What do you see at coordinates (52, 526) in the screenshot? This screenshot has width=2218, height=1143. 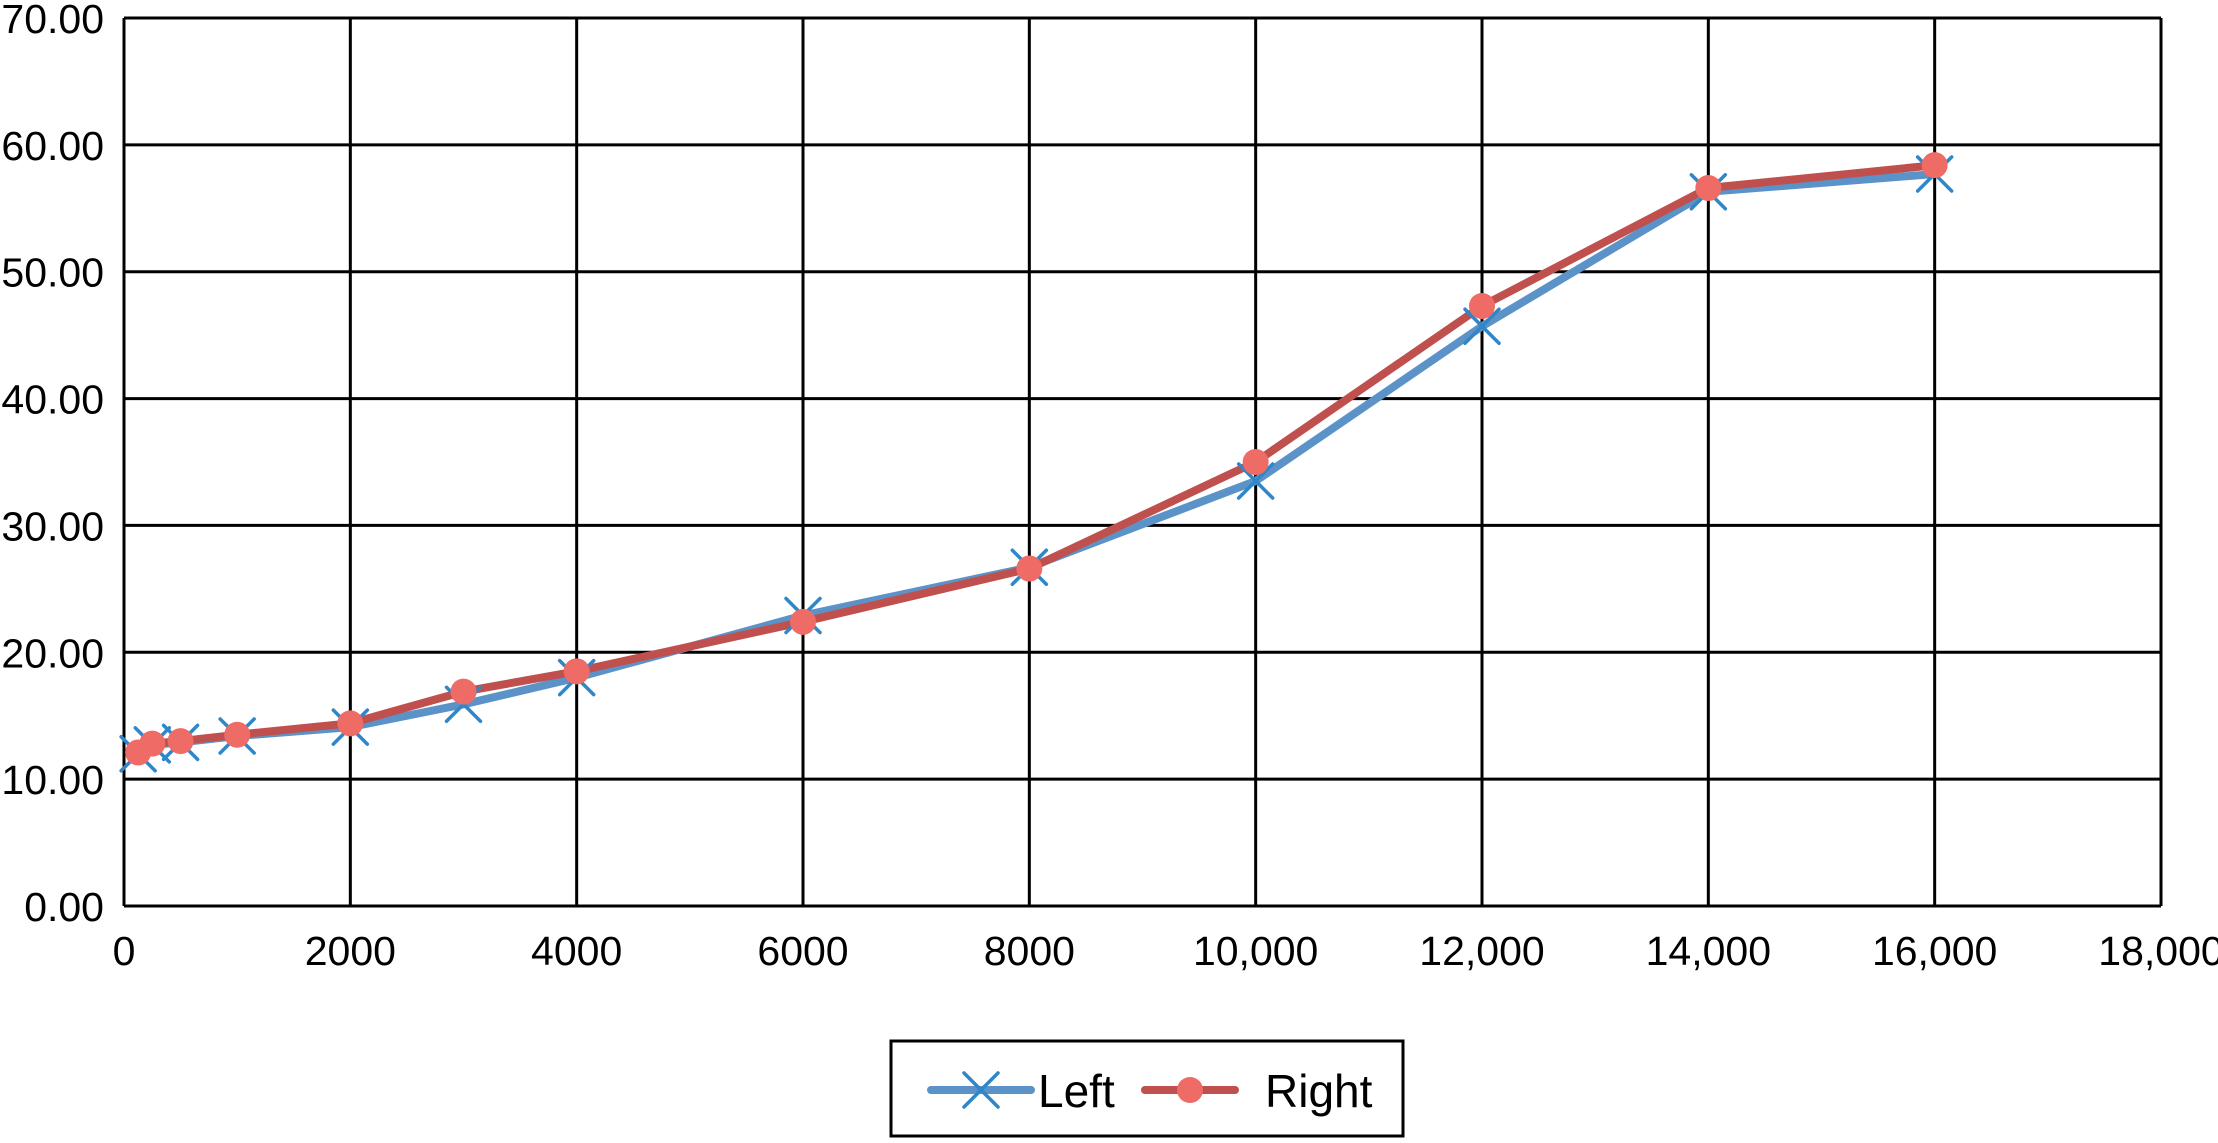 I see `y-tick-label: 30.00` at bounding box center [52, 526].